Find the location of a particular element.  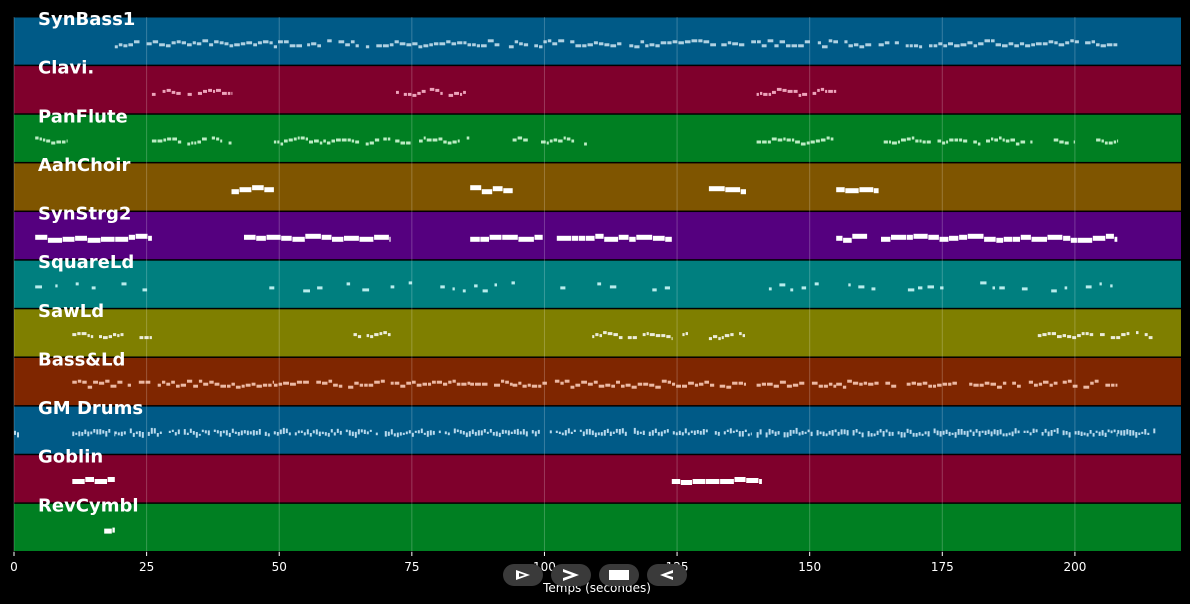

play-outline-icon is located at coordinates (523, 575).